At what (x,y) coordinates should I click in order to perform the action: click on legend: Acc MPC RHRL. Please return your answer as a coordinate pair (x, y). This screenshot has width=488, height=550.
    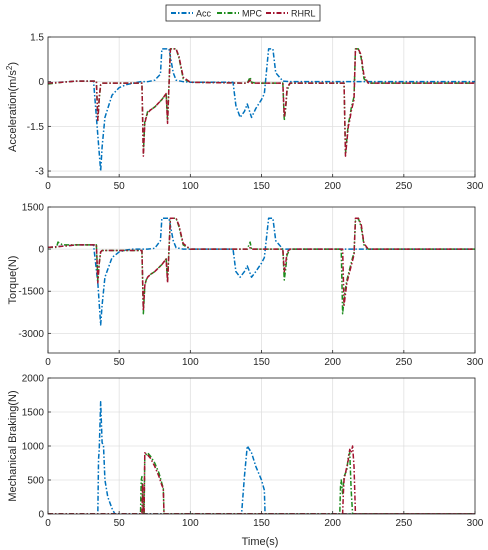
    Looking at the image, I should click on (243, 13).